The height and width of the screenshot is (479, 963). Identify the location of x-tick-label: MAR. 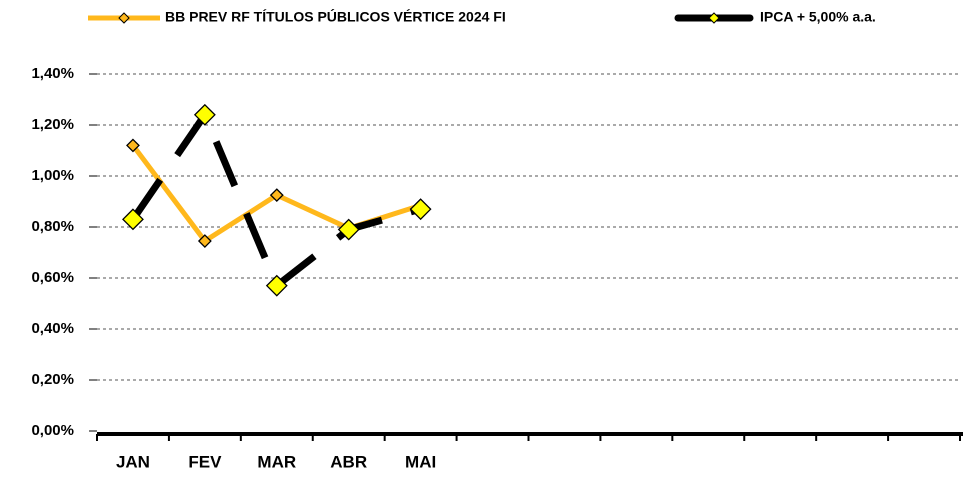
(276, 461).